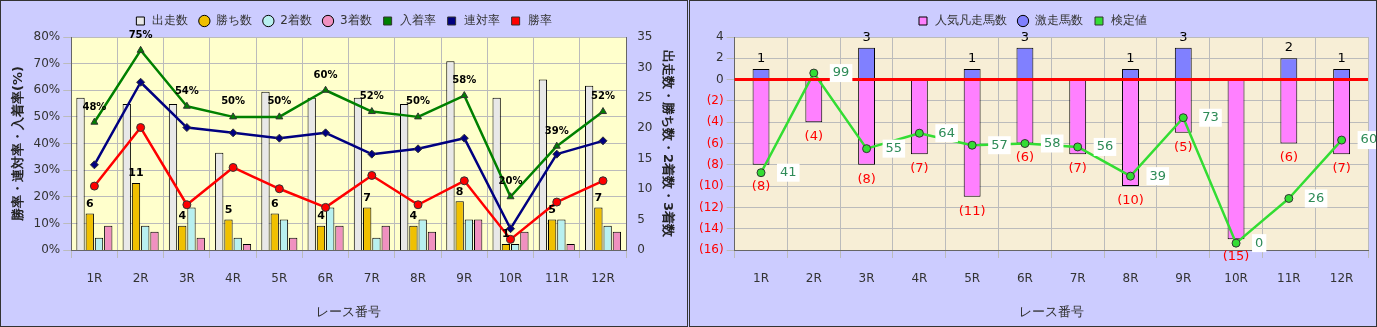 Image resolution: width=1377 pixels, height=327 pixels. I want to click on legend-label: 人気凡走馬数, so click(971, 20).